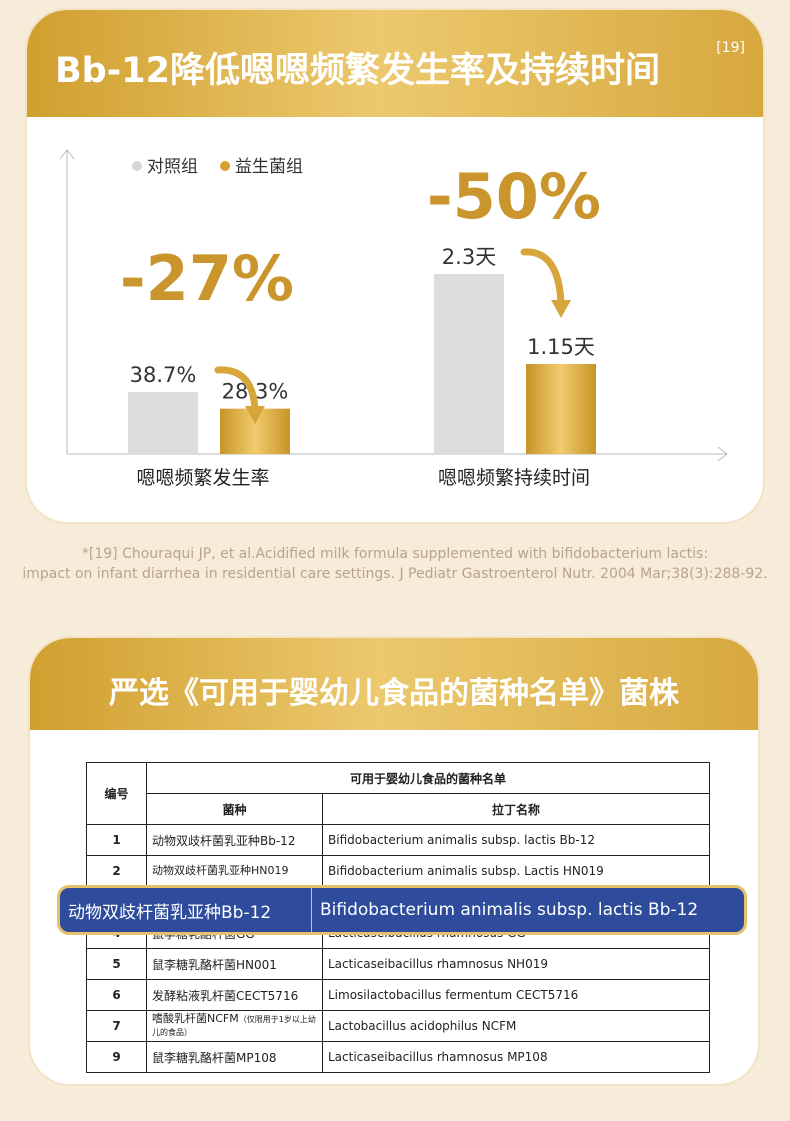  Describe the element at coordinates (116, 793) in the screenshot. I see `col-num-header: 编号` at that location.